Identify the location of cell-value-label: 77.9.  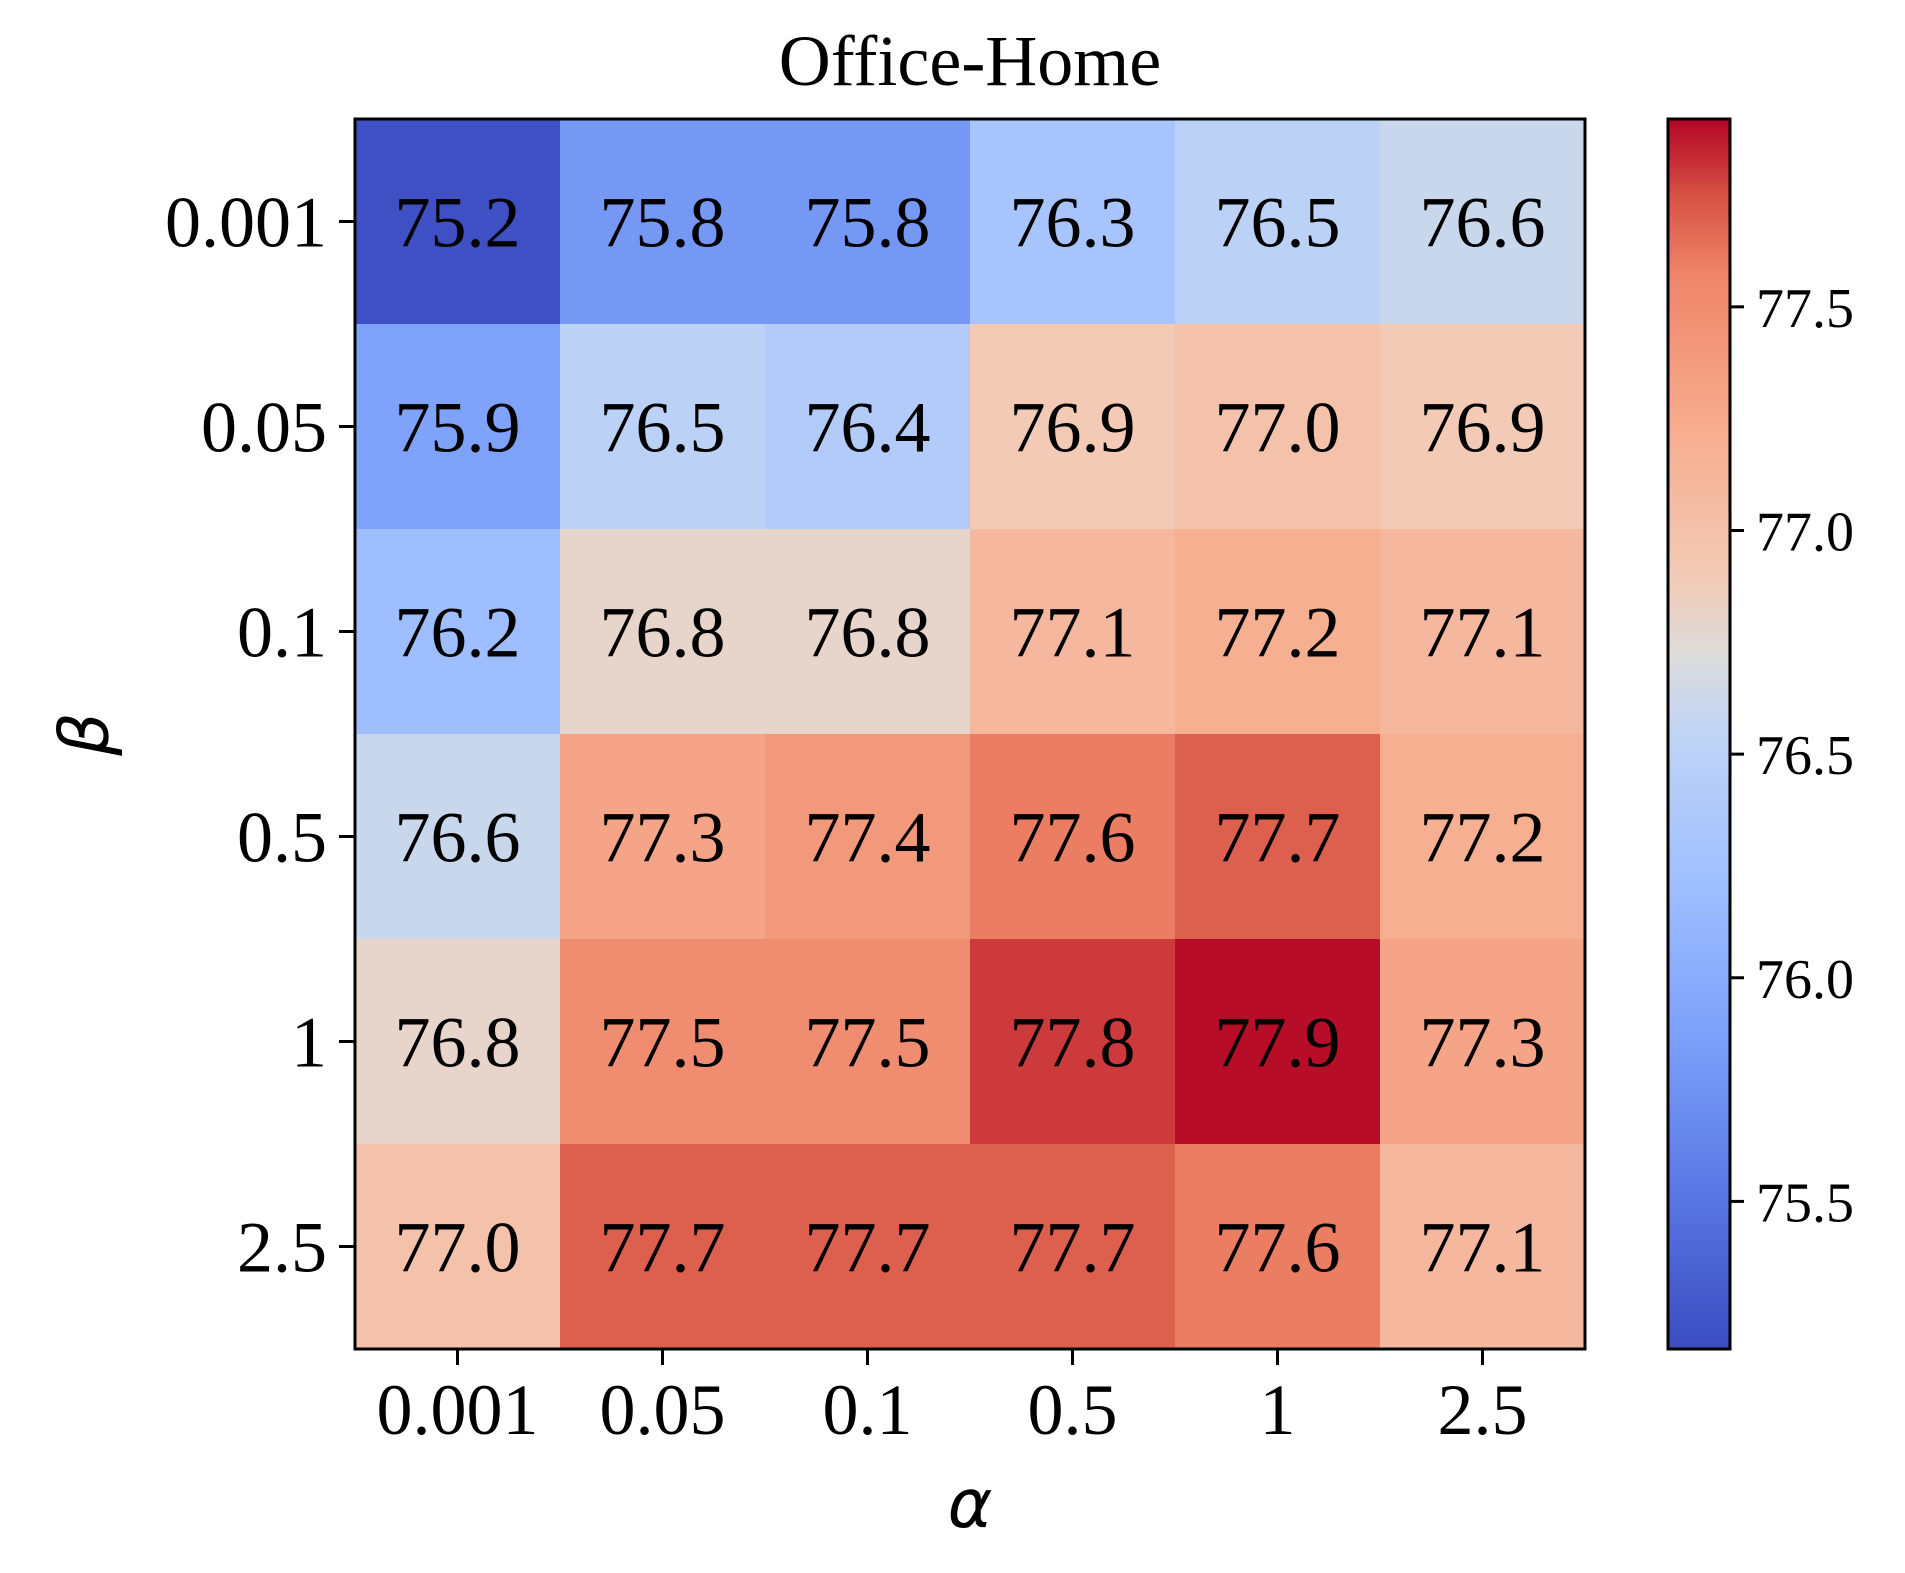
(1278, 1043).